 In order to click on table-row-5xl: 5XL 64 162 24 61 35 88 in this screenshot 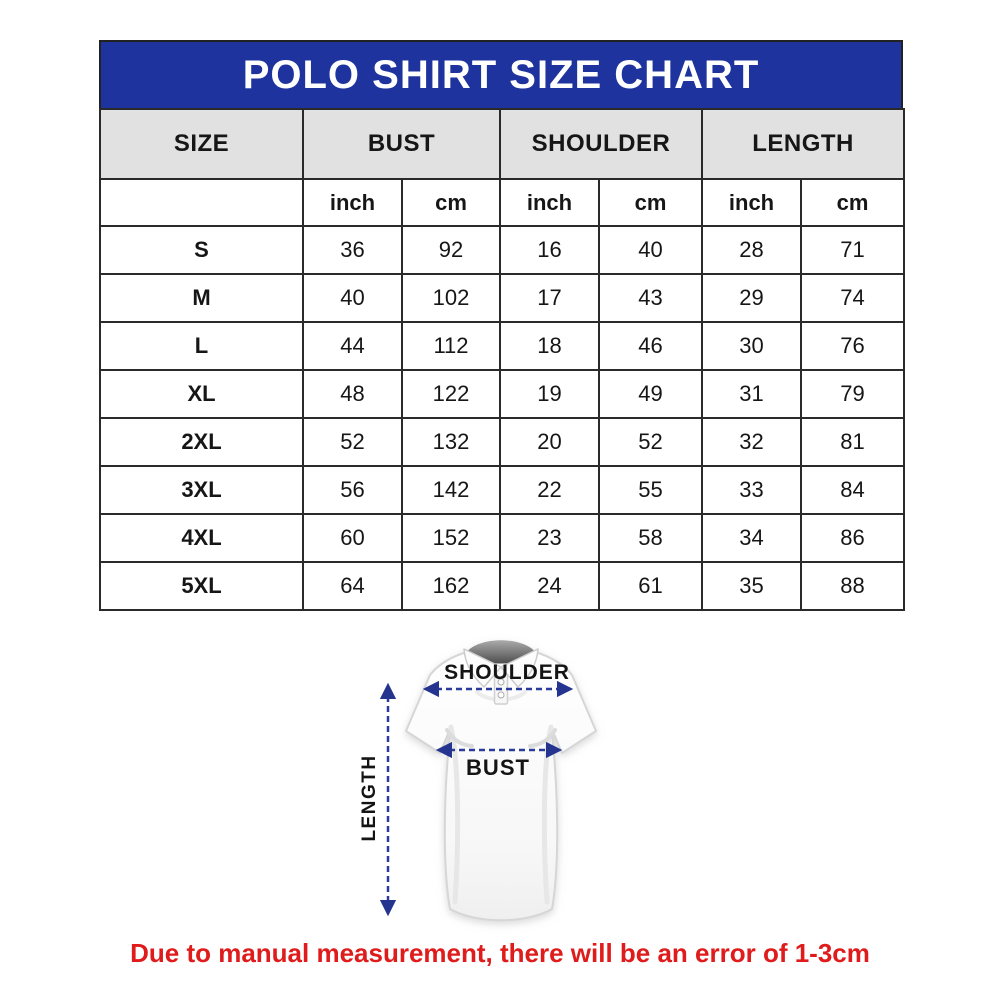, I will do `click(502, 586)`.